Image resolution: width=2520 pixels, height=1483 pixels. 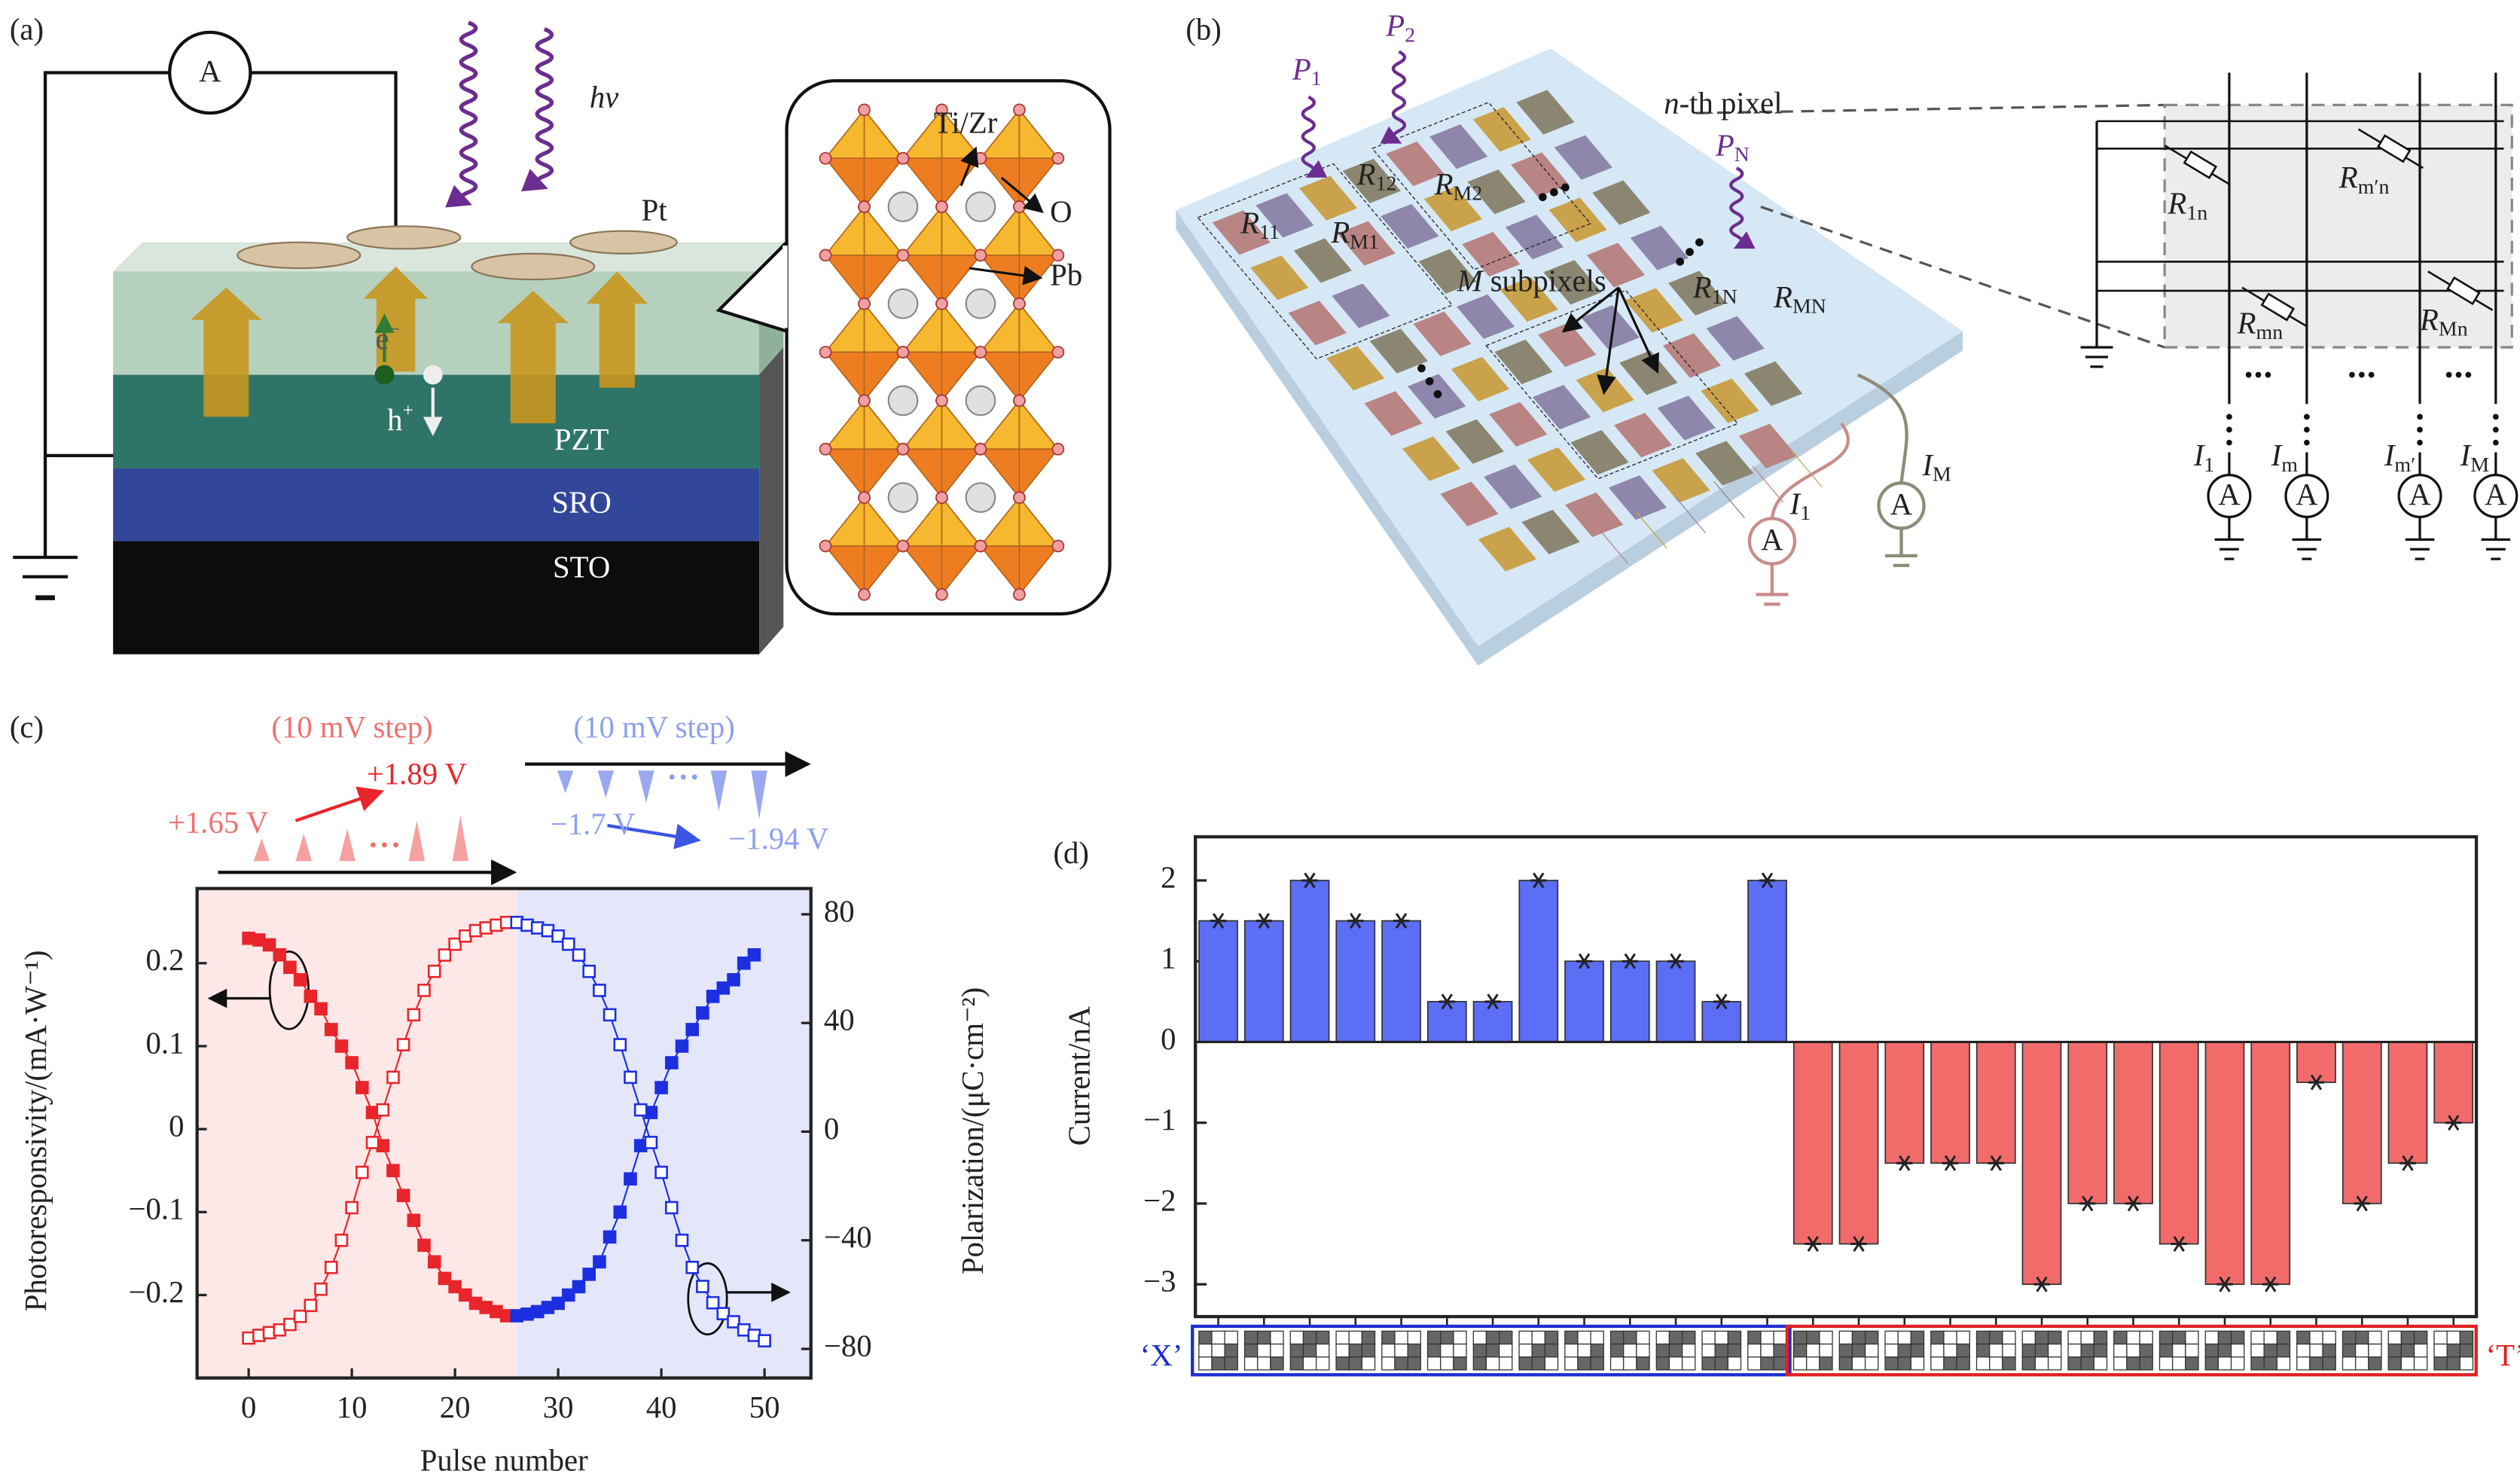 What do you see at coordinates (1901, 505) in the screenshot?
I see `ammeter` at bounding box center [1901, 505].